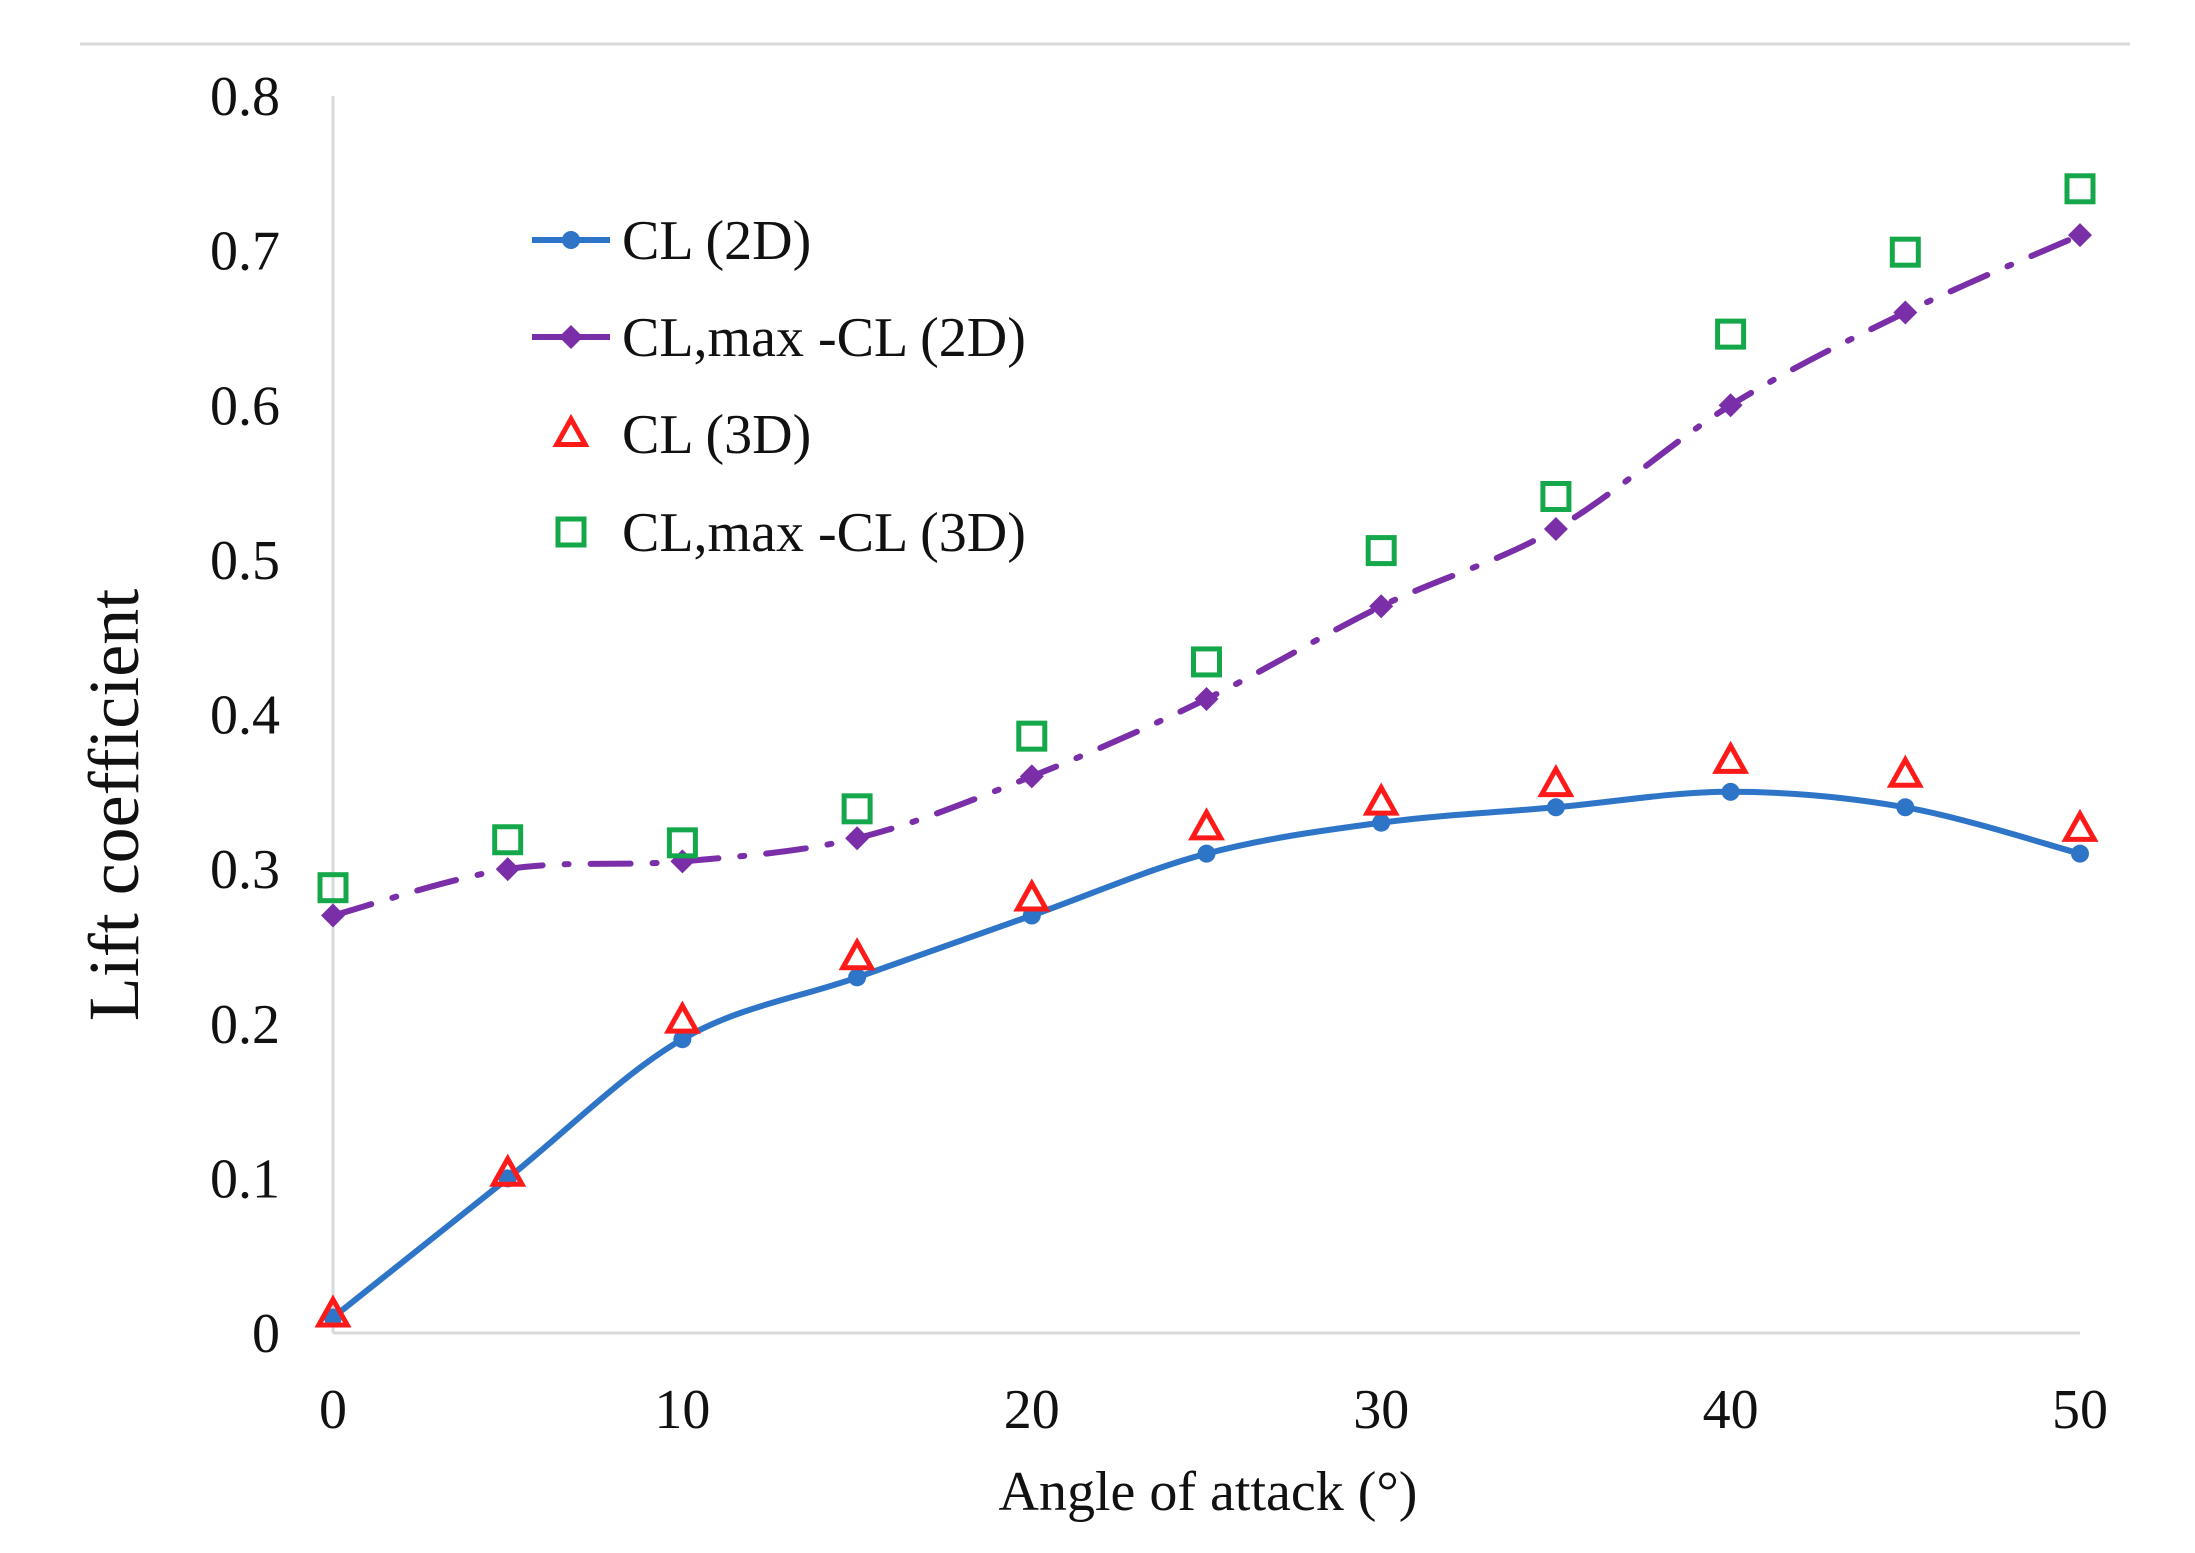 The width and height of the screenshot is (2195, 1553). I want to click on y-tick-label: 0.6, so click(245, 406).